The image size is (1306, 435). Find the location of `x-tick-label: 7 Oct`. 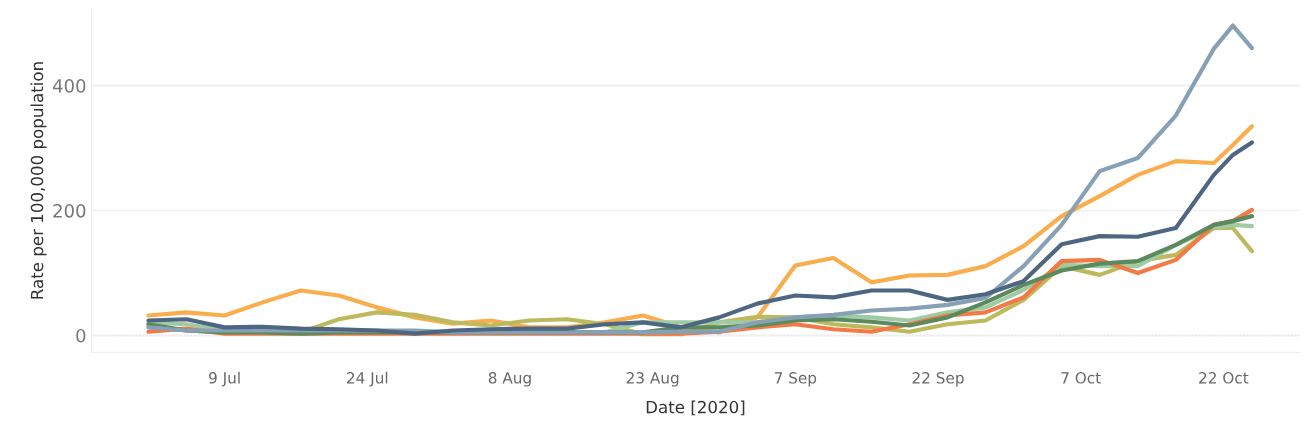

x-tick-label: 7 Oct is located at coordinates (1081, 378).